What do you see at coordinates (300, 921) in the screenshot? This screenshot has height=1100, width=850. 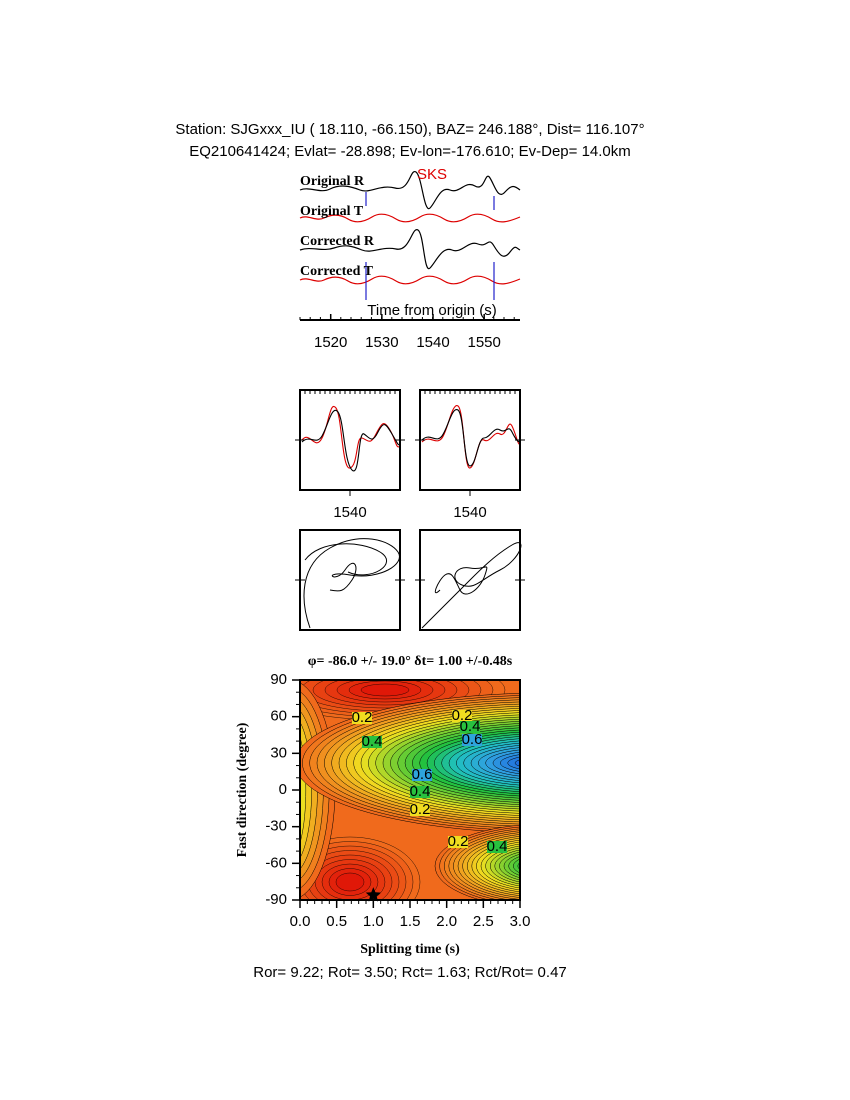 I see `x-tick-label: 0.0` at bounding box center [300, 921].